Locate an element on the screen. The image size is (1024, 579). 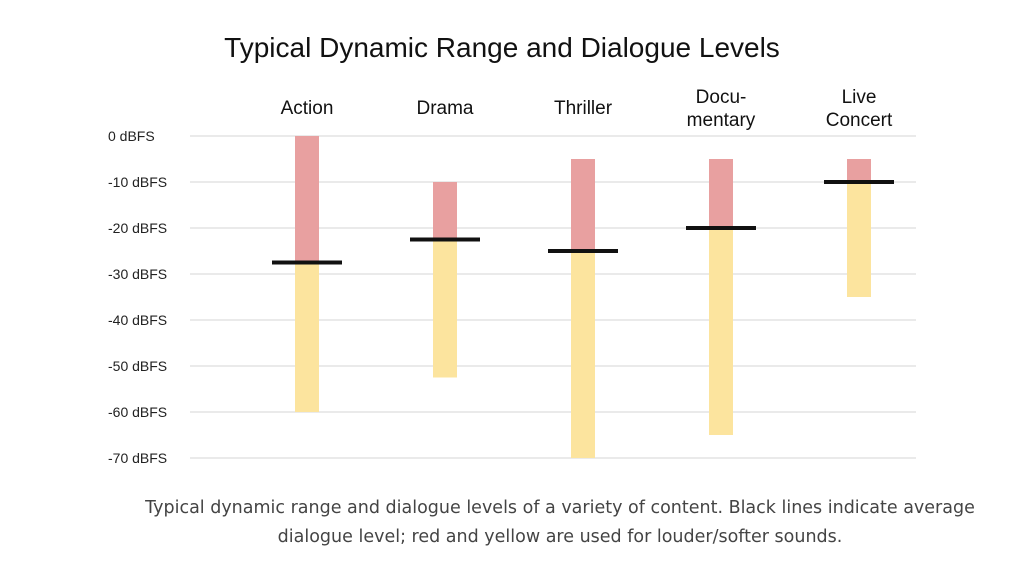
y-tick-label: -20 dBFS is located at coordinates (137, 228).